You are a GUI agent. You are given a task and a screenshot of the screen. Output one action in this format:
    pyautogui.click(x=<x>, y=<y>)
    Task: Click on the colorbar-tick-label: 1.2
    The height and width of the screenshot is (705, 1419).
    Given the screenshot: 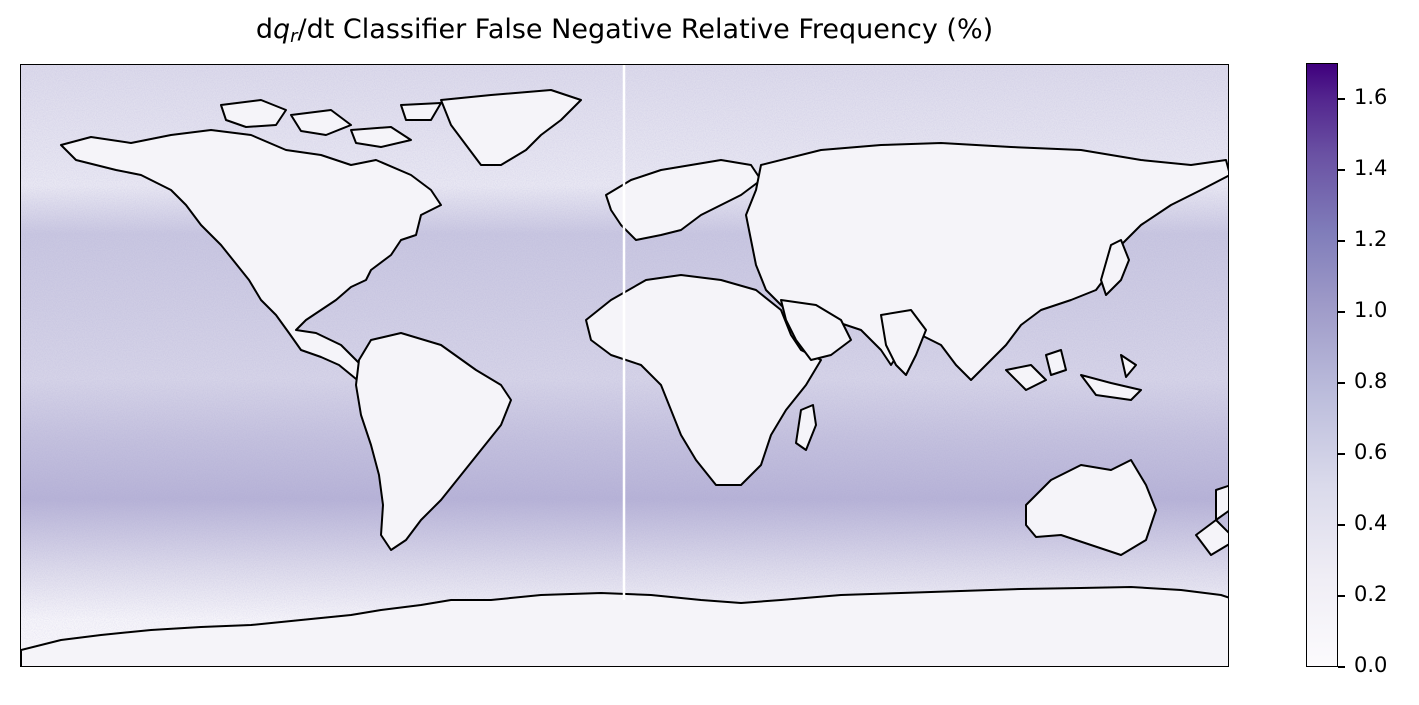 What is the action you would take?
    pyautogui.click(x=1370, y=239)
    